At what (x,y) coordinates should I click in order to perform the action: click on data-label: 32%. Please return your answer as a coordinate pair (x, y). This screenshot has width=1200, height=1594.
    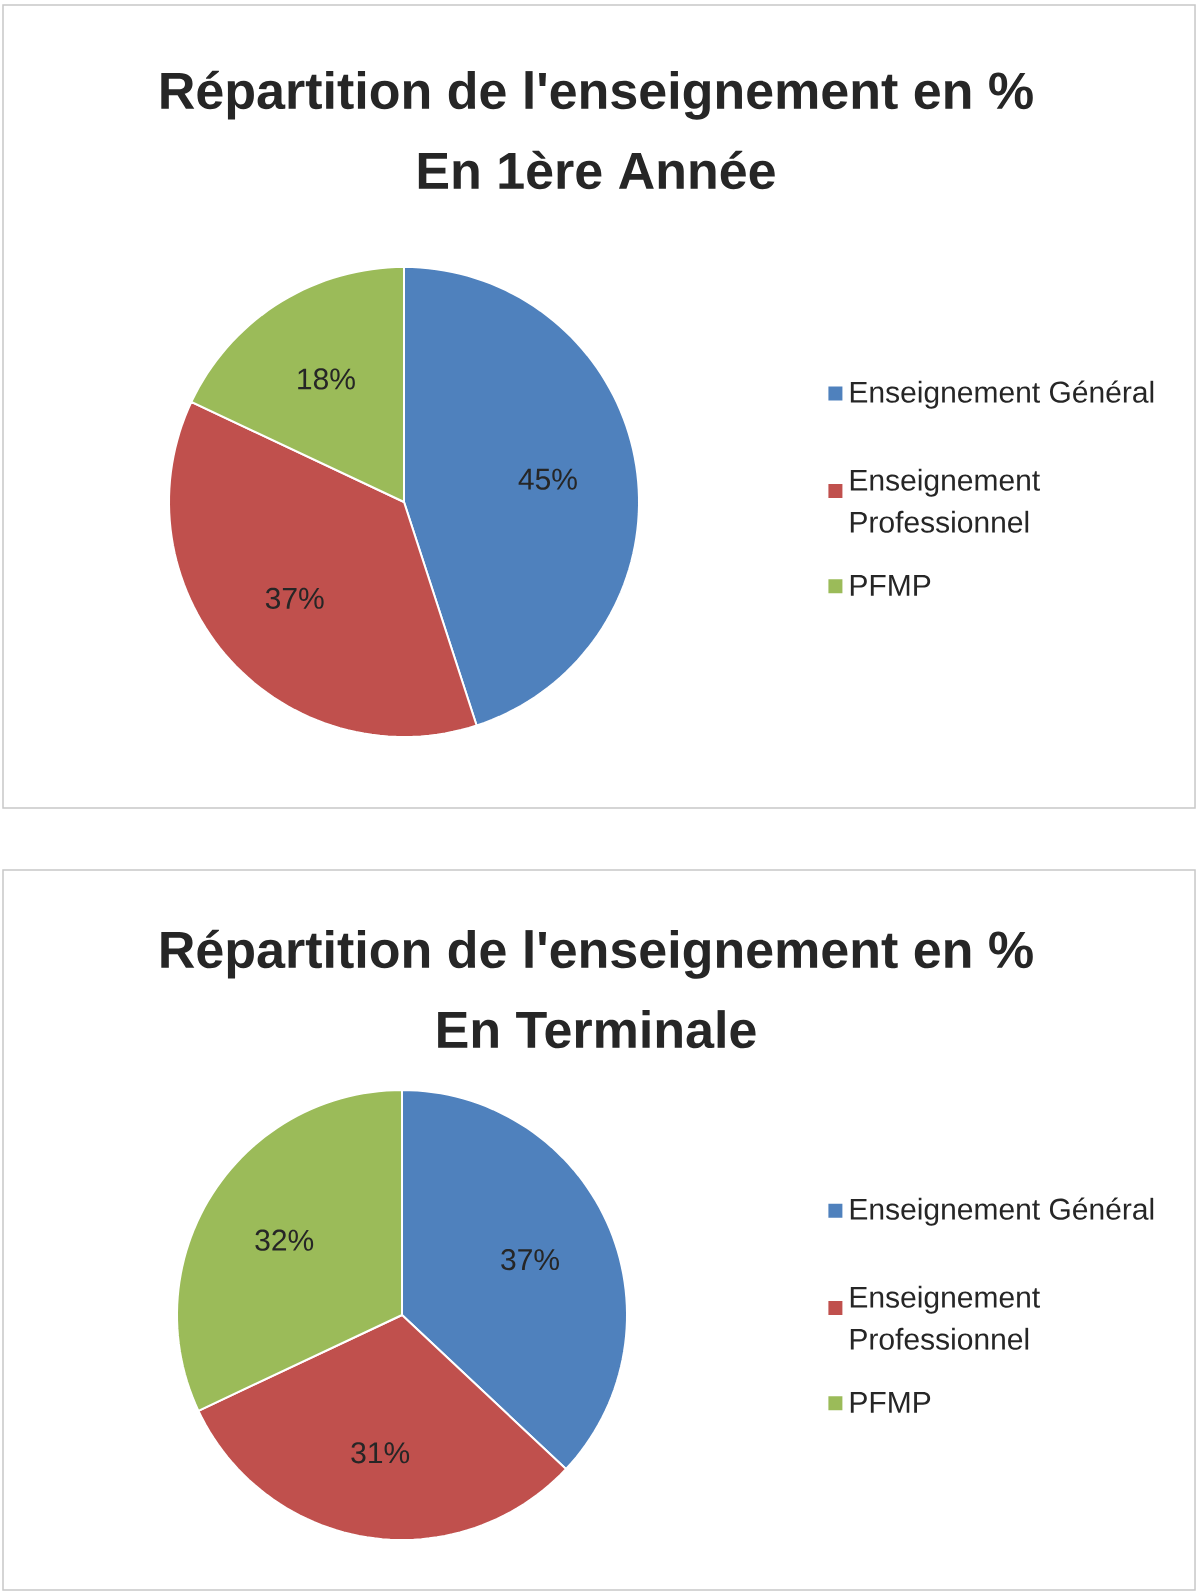
    Looking at the image, I should click on (284, 1240).